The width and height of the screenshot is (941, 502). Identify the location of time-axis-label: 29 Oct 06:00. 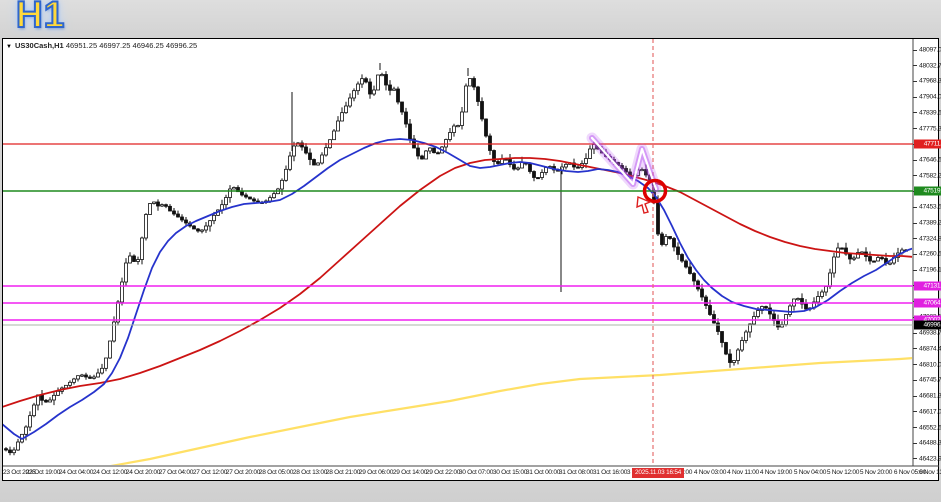
(376, 472).